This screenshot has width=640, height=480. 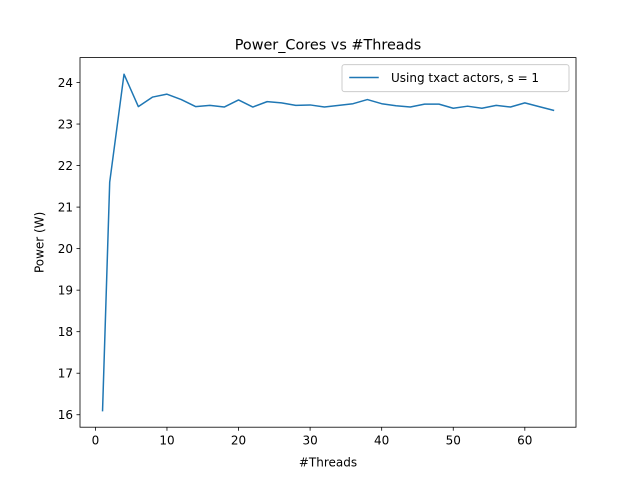 I want to click on y-tick-label: 16, so click(x=65, y=415).